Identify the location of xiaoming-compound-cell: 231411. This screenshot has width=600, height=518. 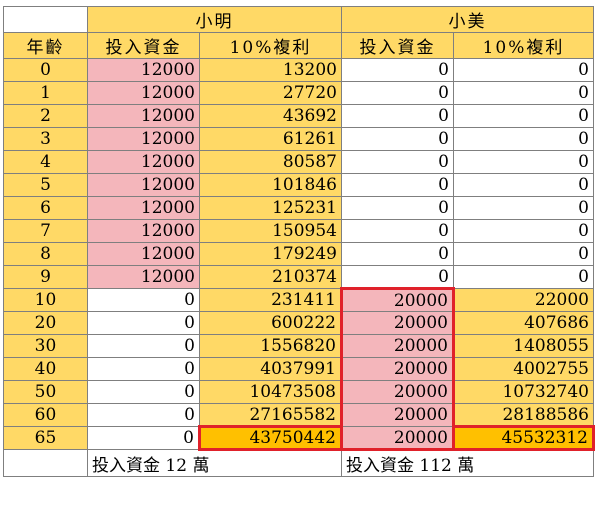
(270, 300).